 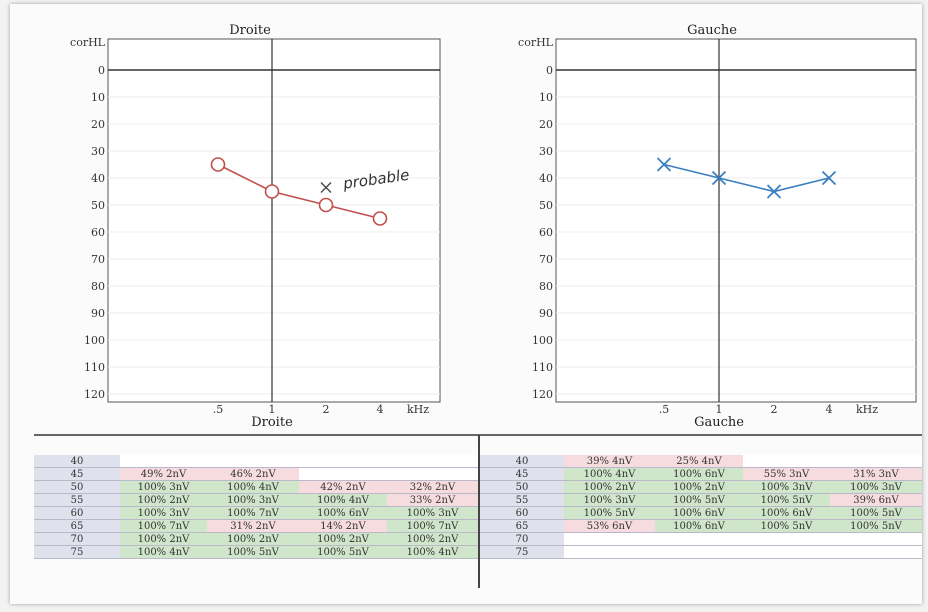 What do you see at coordinates (546, 313) in the screenshot?
I see `left-y-tick-label: 90` at bounding box center [546, 313].